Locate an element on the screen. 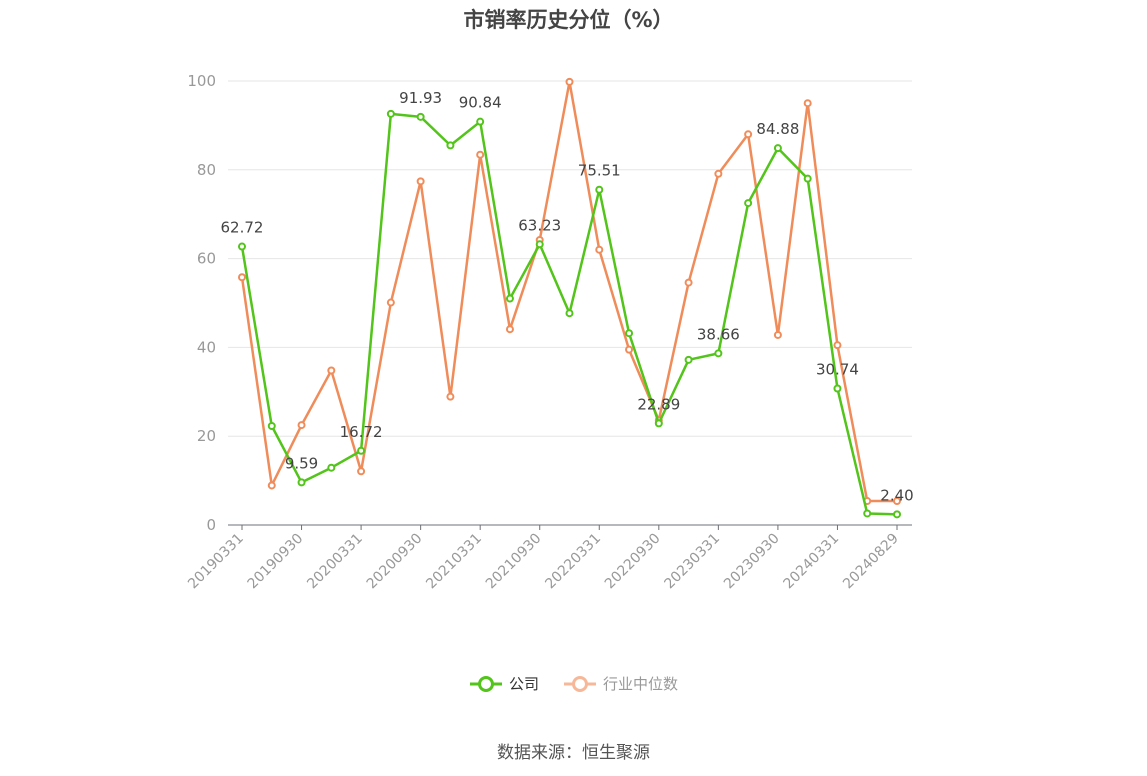  data-label: 91.93 is located at coordinates (420, 98).